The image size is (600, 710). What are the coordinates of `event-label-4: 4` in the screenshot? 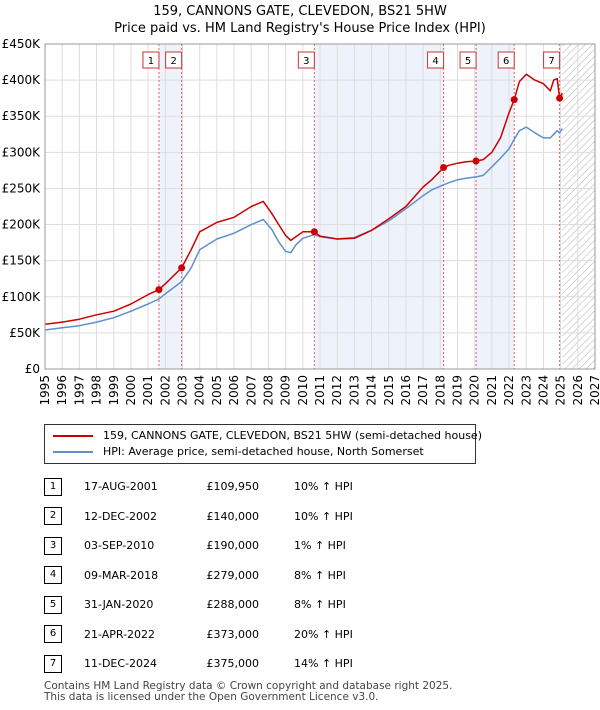 It's located at (435, 61).